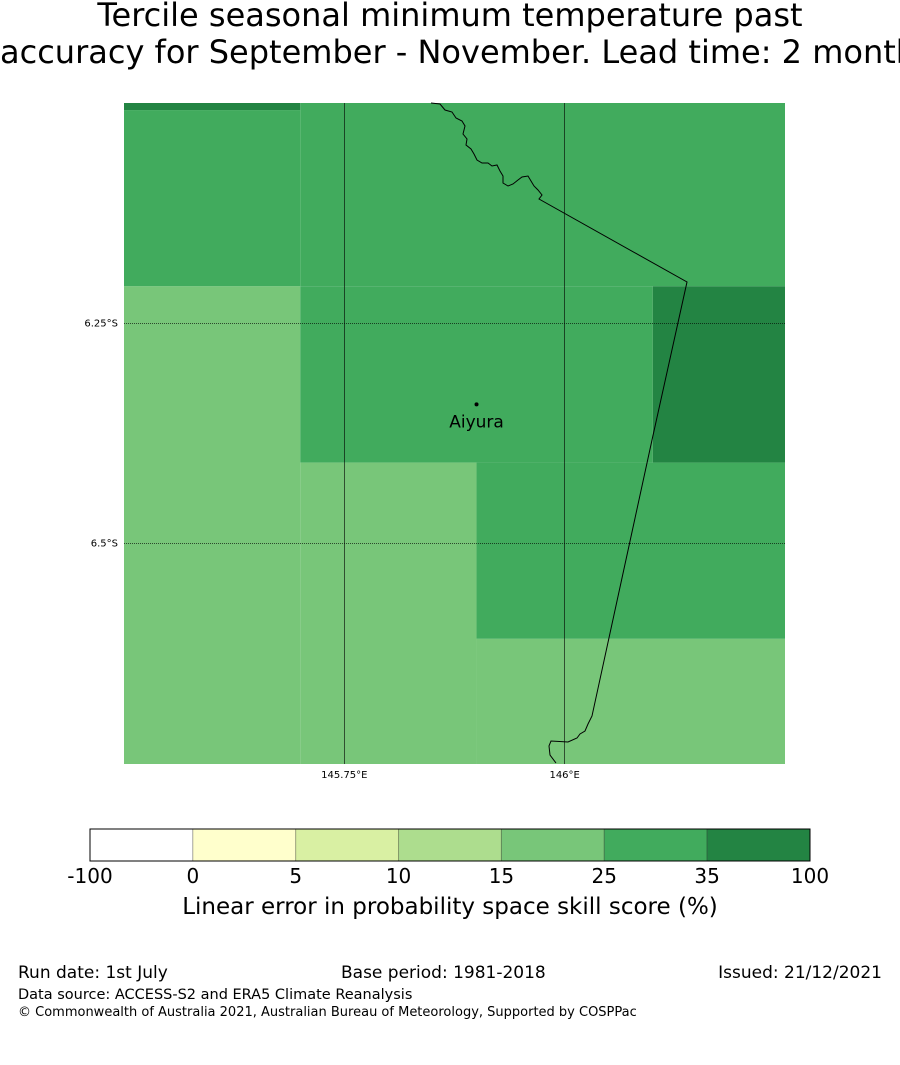 The width and height of the screenshot is (900, 1065). I want to click on lat-tick-label-6.25s: 6.25°S, so click(101, 323).